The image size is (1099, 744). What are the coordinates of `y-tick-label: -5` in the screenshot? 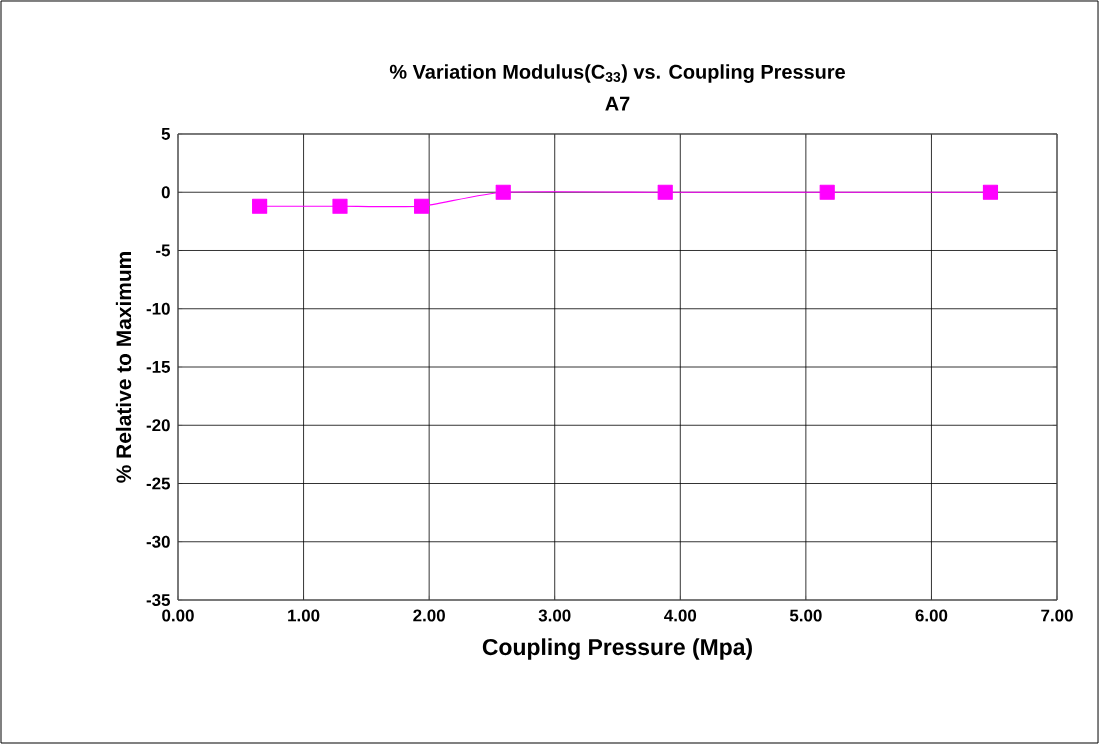 It's located at (163, 250).